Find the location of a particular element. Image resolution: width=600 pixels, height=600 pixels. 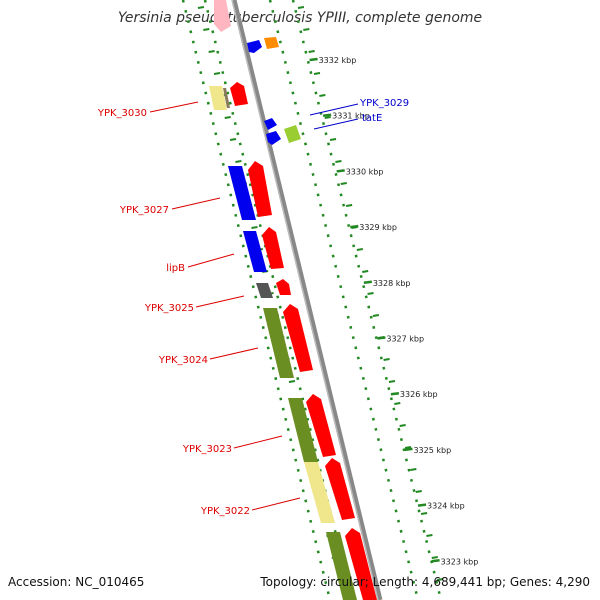

kbp-tick-label: 3329 kbp is located at coordinates (378, 227).